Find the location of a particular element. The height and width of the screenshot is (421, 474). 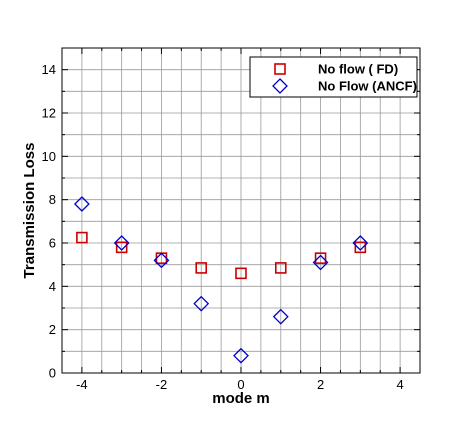

legend: No flow ( FD) No Flow (ANCF) is located at coordinates (333, 77).